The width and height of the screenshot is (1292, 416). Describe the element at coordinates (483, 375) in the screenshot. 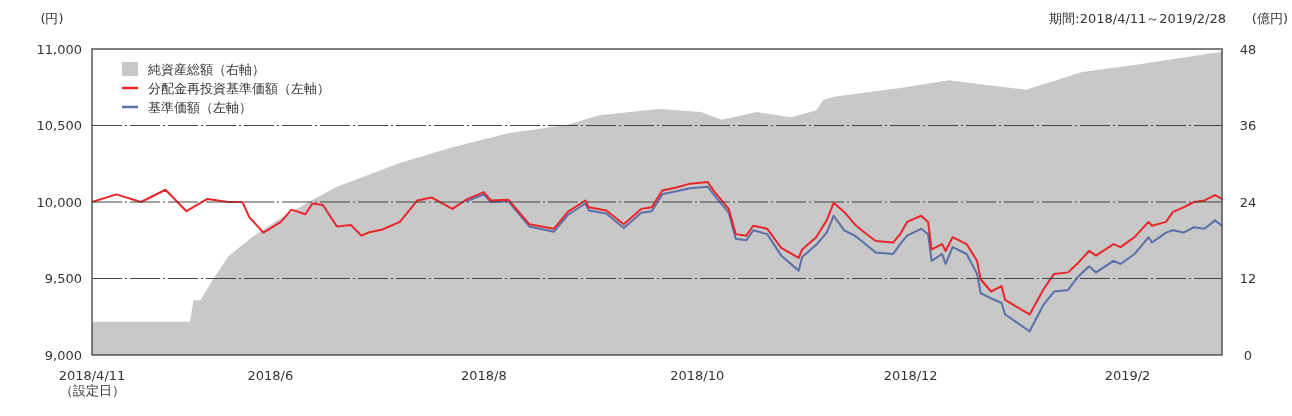

I see `x-tick-label: 2018/8` at that location.